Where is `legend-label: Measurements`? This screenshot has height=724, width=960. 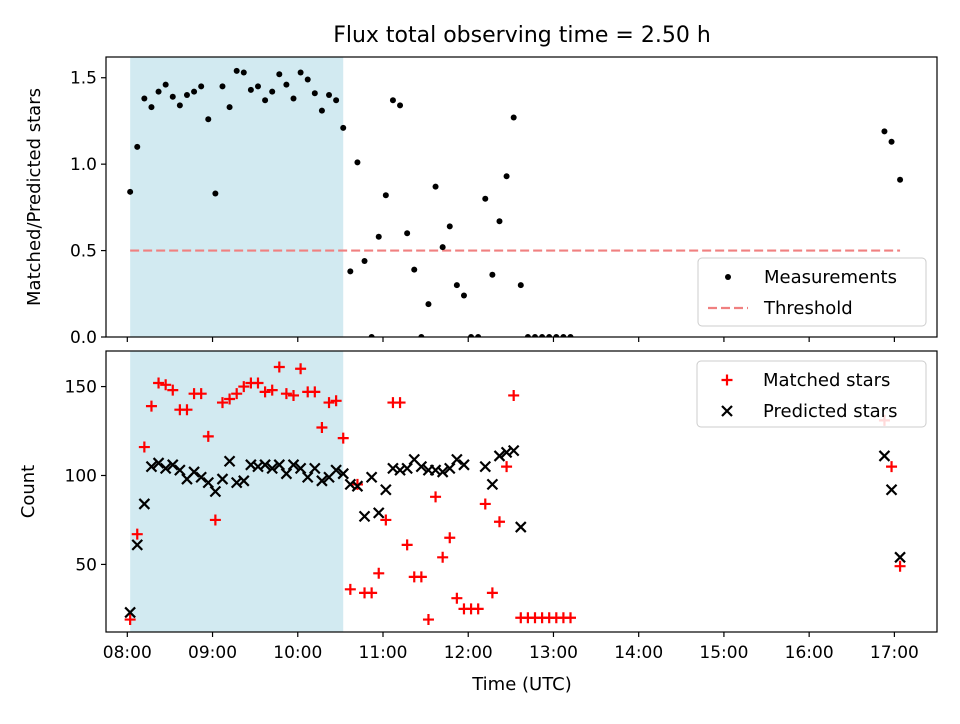 legend-label: Measurements is located at coordinates (830, 277).